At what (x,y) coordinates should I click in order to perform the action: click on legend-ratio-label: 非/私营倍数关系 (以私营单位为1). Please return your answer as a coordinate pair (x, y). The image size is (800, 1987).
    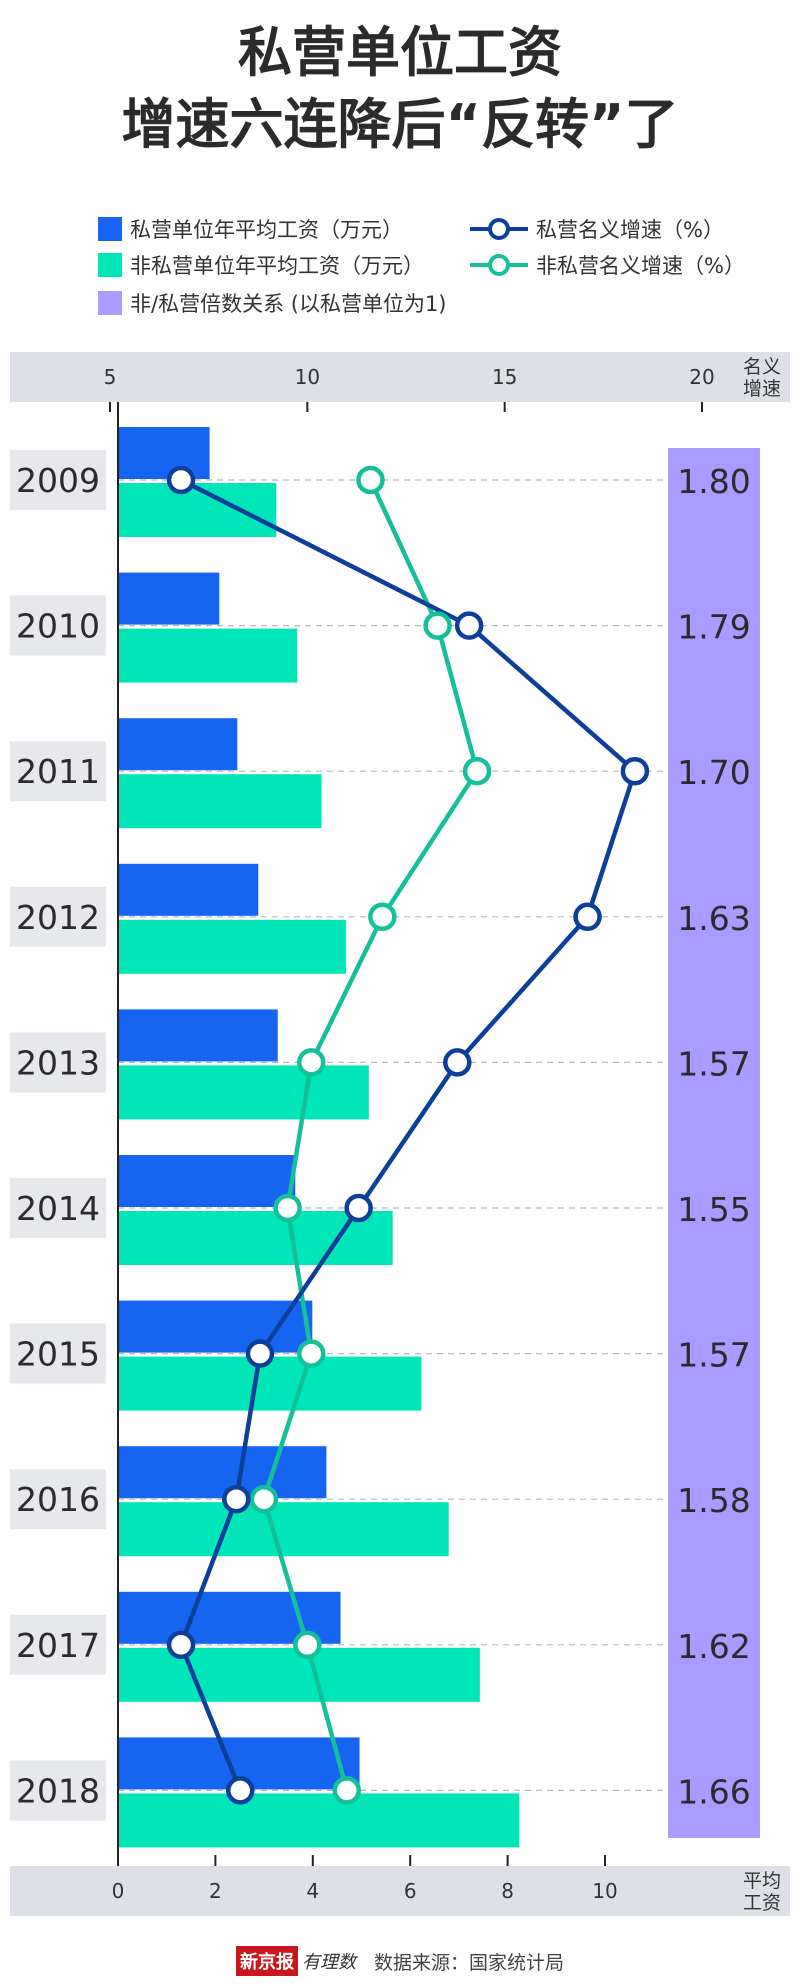
    Looking at the image, I should click on (288, 304).